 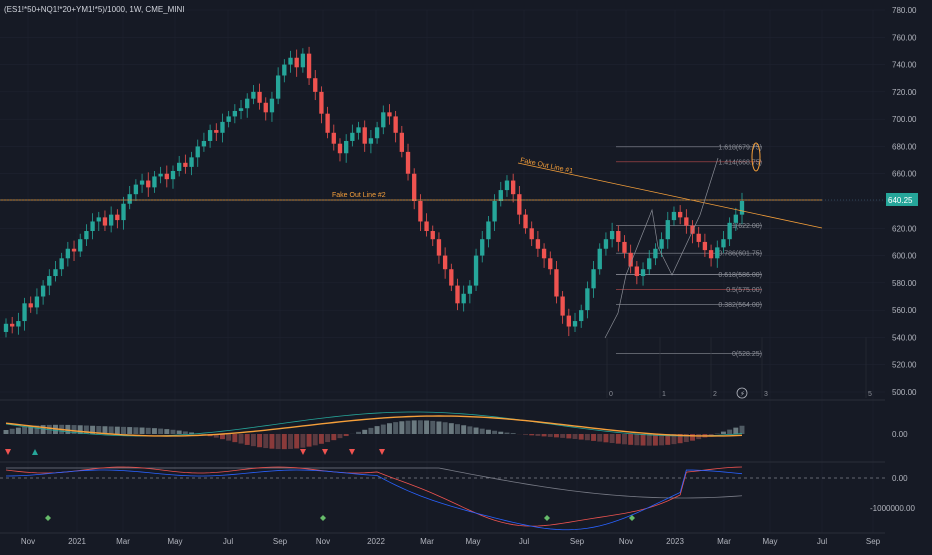 What do you see at coordinates (744, 290) in the screenshot?
I see `fib-level-label: 0.5(575.00)` at bounding box center [744, 290].